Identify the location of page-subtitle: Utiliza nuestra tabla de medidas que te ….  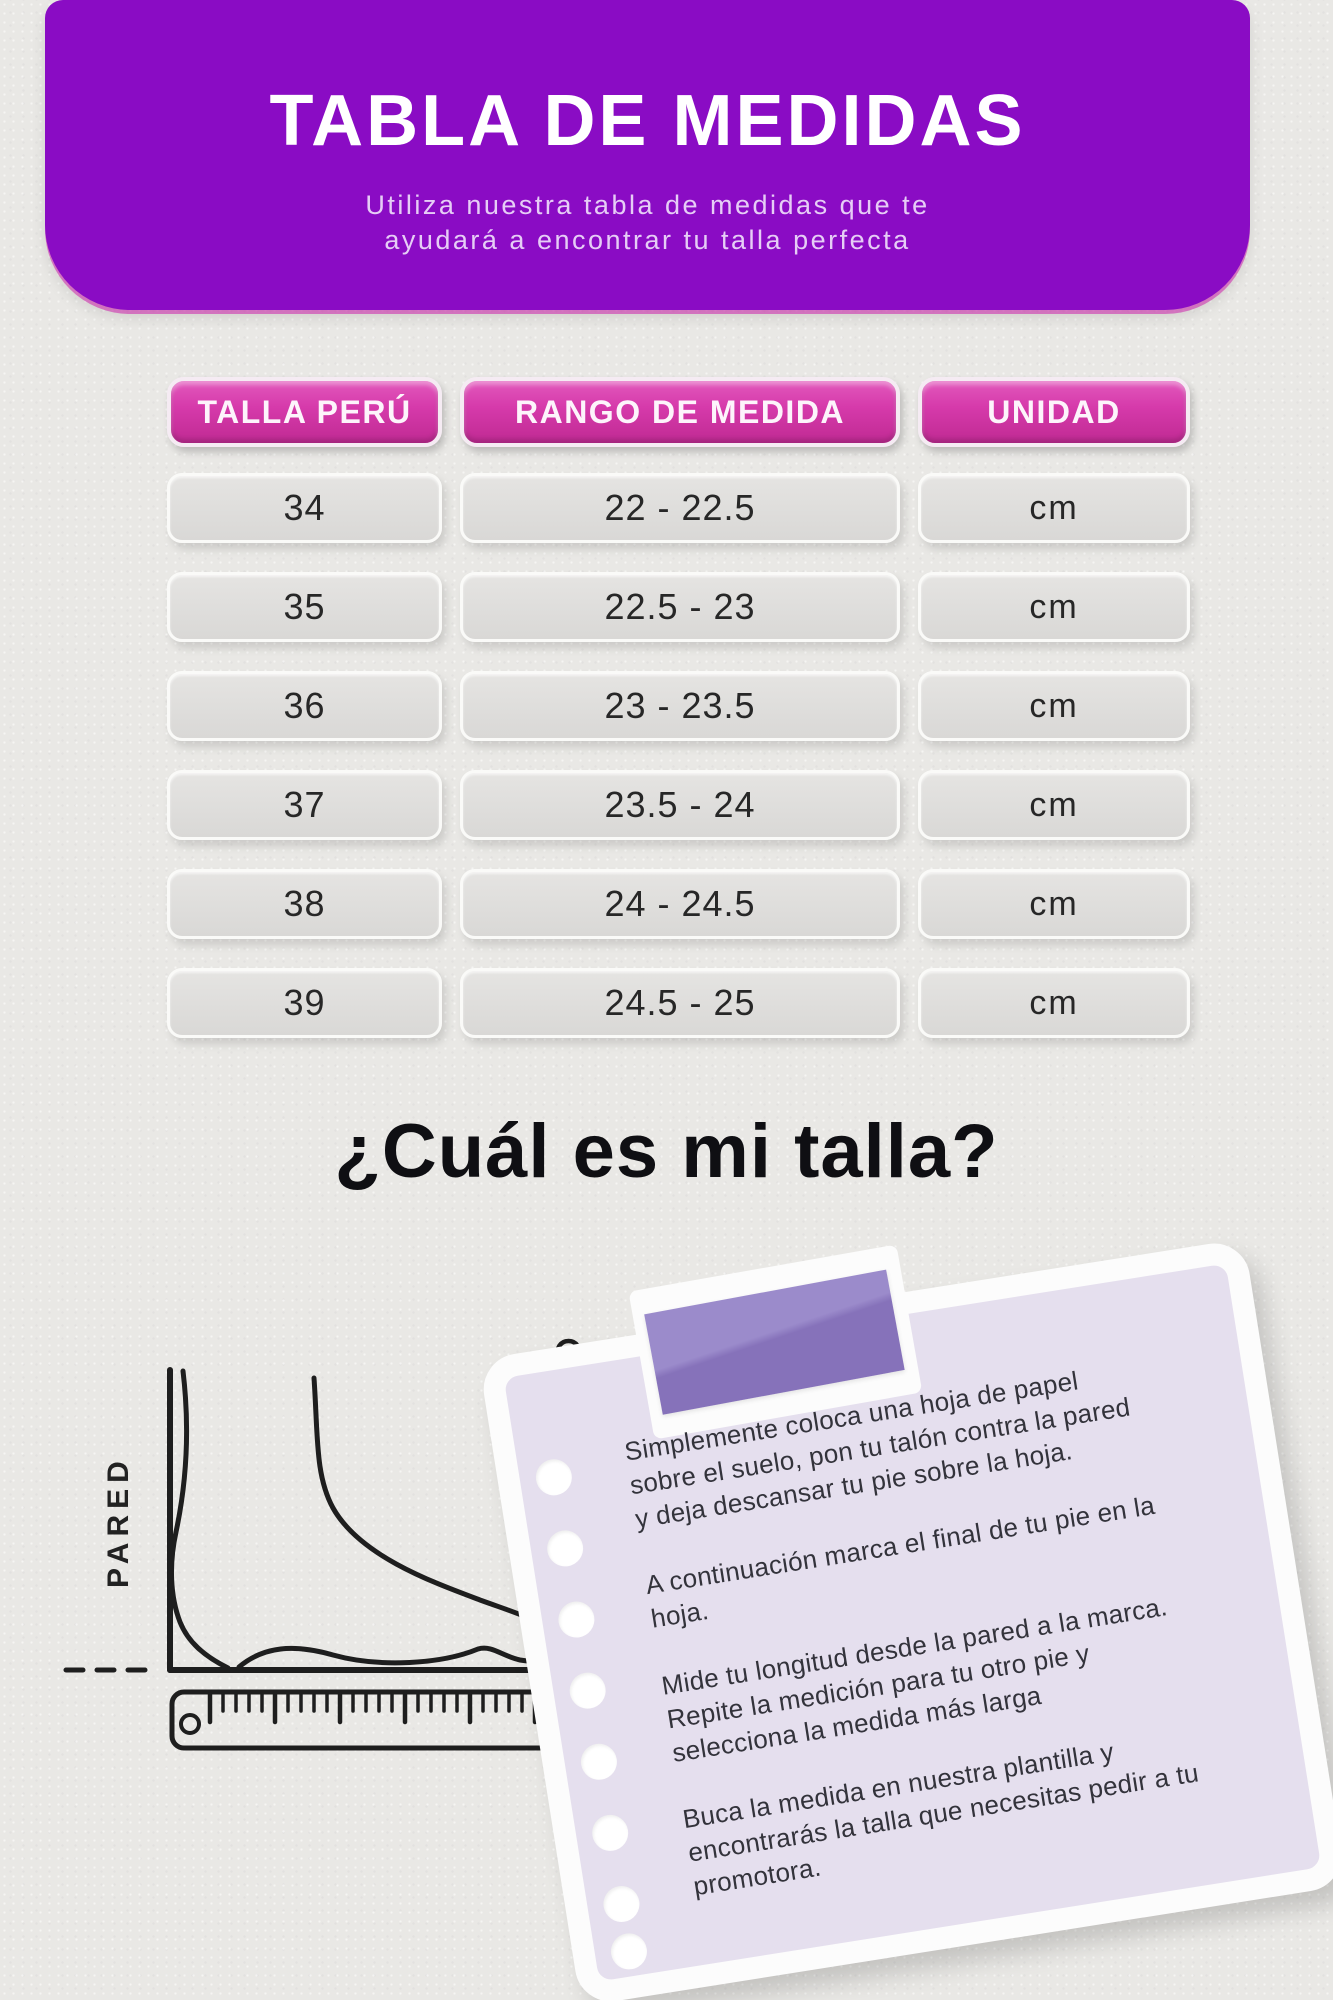
(647, 223).